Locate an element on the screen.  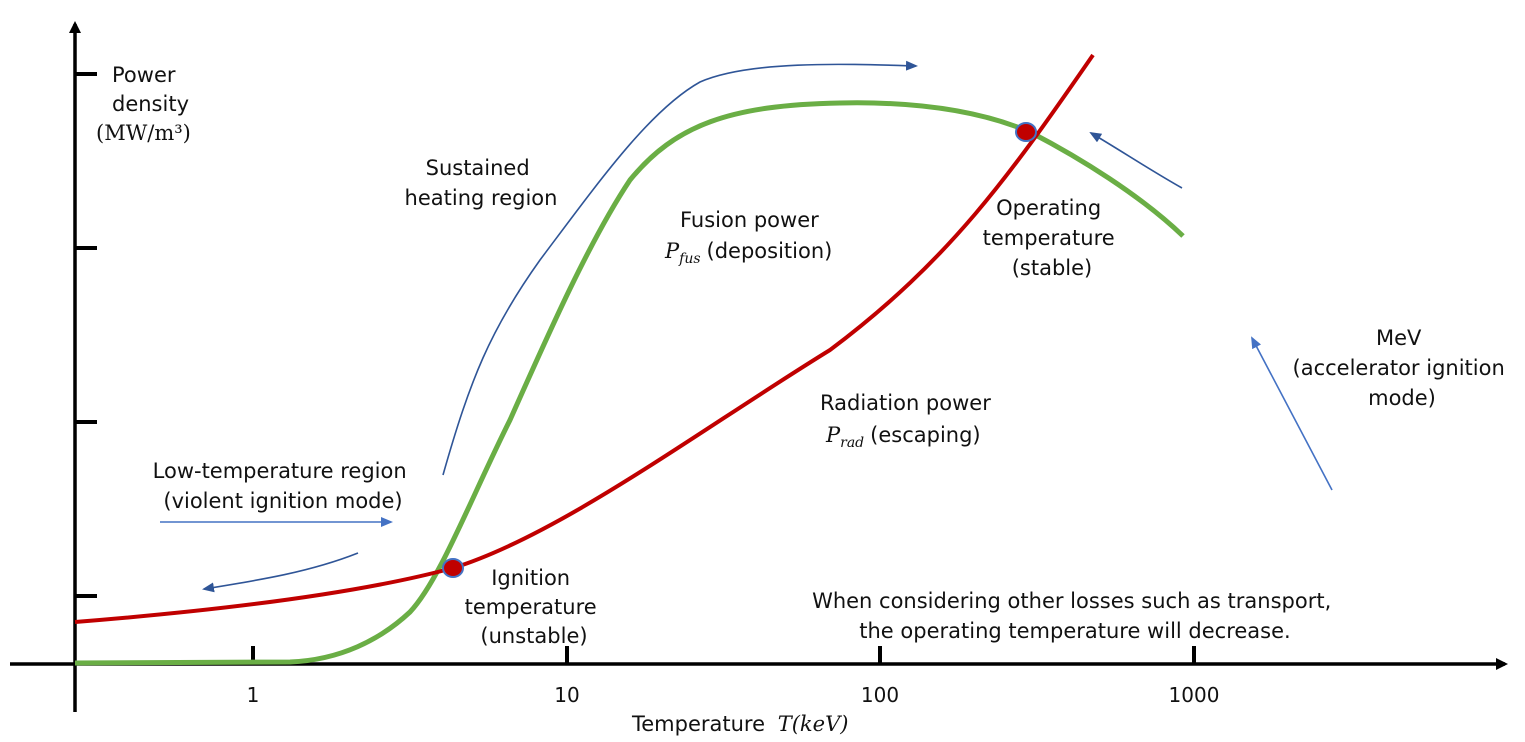
operating-point is located at coordinates (1026, 132).